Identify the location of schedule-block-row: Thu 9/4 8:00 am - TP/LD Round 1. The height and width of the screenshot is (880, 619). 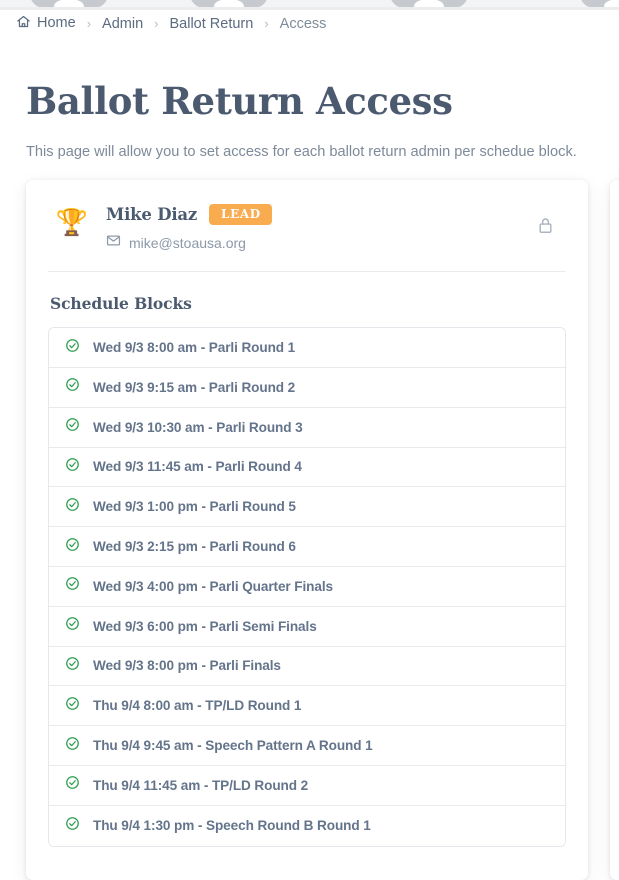
(307, 706).